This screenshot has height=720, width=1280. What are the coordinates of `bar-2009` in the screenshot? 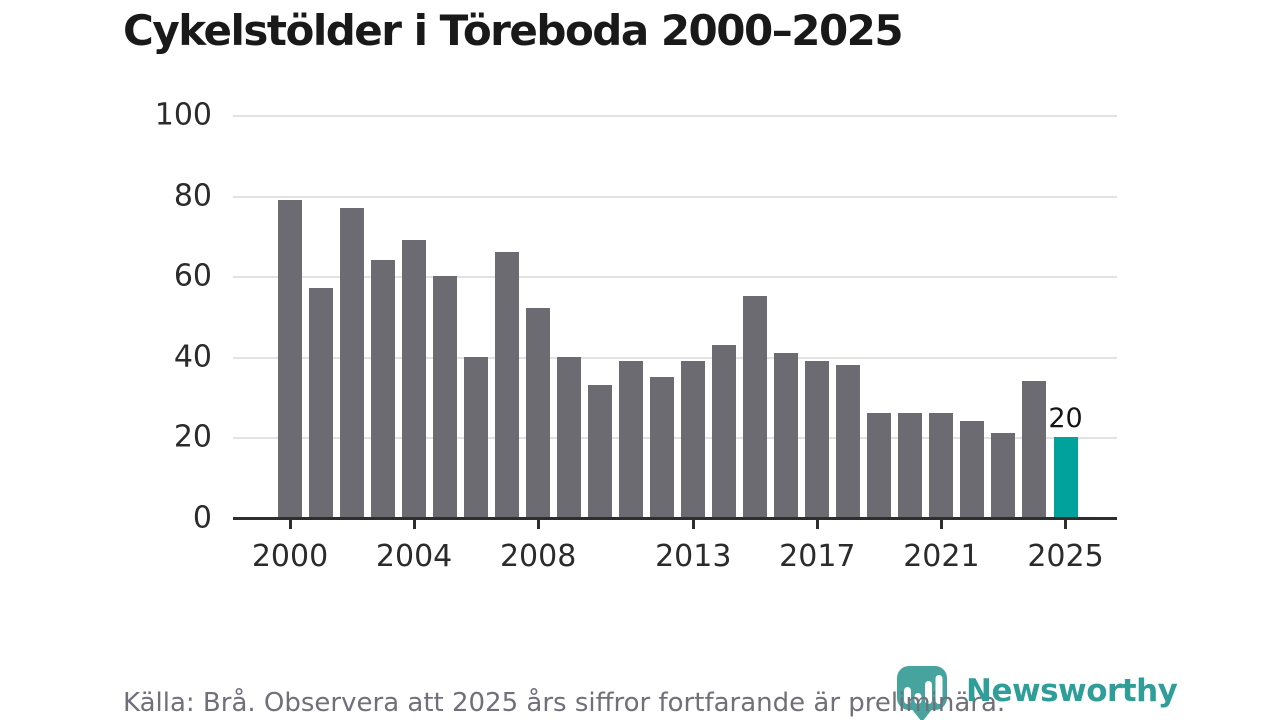 It's located at (569, 437).